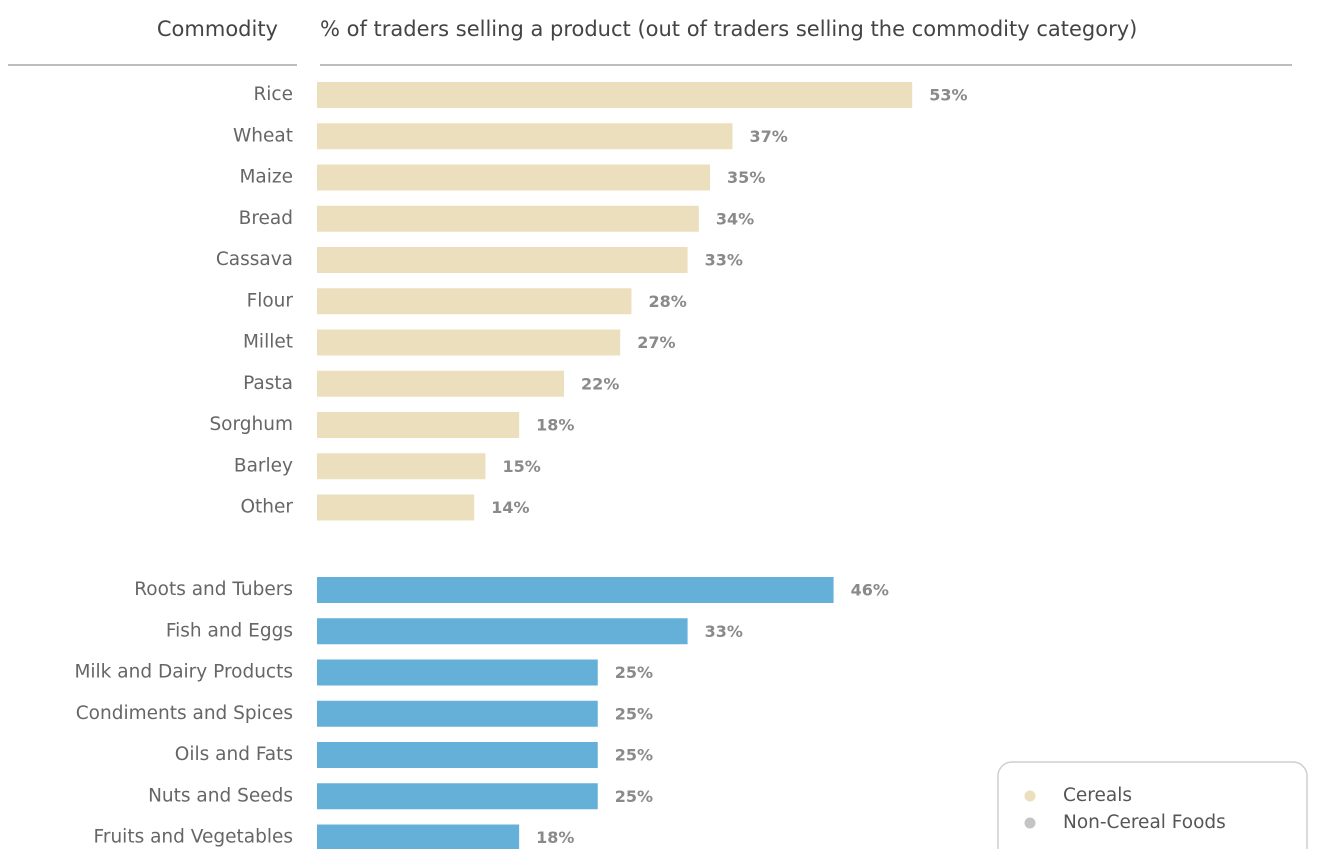  What do you see at coordinates (263, 135) in the screenshot?
I see `category-label: Wheat` at bounding box center [263, 135].